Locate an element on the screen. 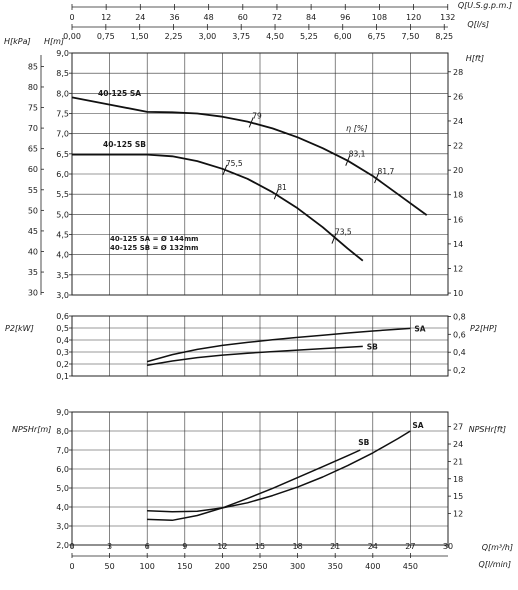  m3h-tick-label: 21 is located at coordinates (335, 546).